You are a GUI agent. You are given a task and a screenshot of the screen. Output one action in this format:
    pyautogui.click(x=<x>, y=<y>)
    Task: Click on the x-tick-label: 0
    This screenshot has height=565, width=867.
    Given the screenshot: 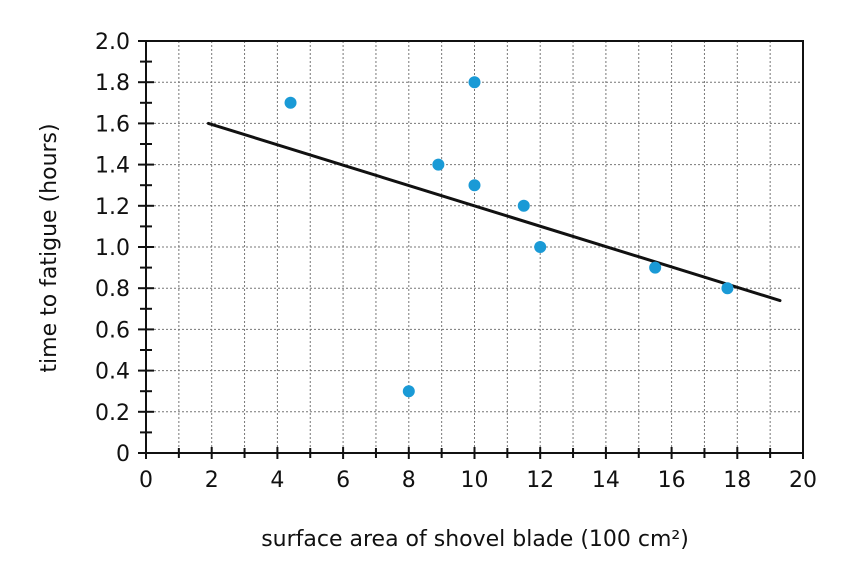 What is the action you would take?
    pyautogui.click(x=146, y=480)
    